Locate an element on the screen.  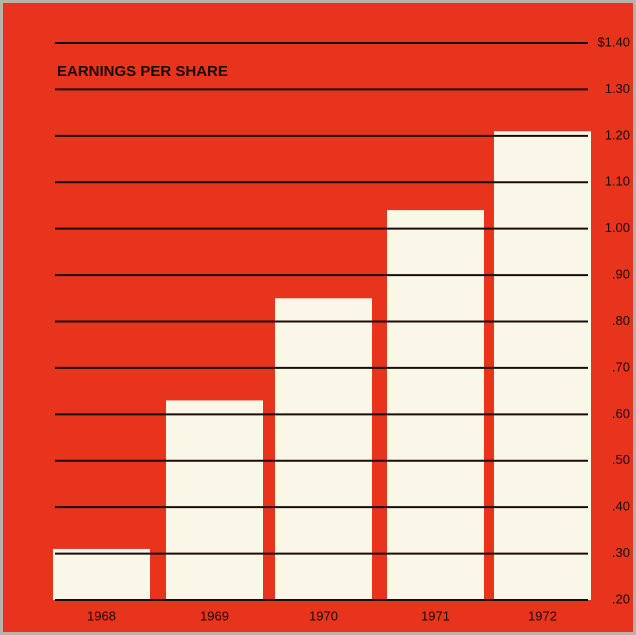
y-tick-label: 1.20 is located at coordinates (617, 134).